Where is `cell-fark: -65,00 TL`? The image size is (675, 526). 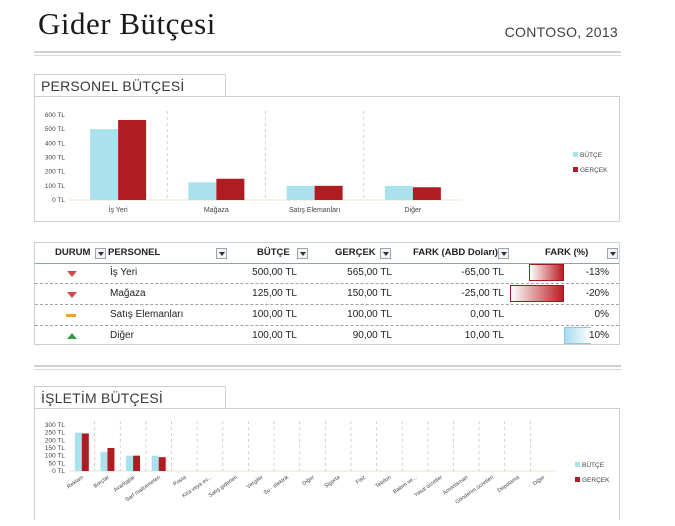
cell-fark: -65,00 TL is located at coordinates (482, 272).